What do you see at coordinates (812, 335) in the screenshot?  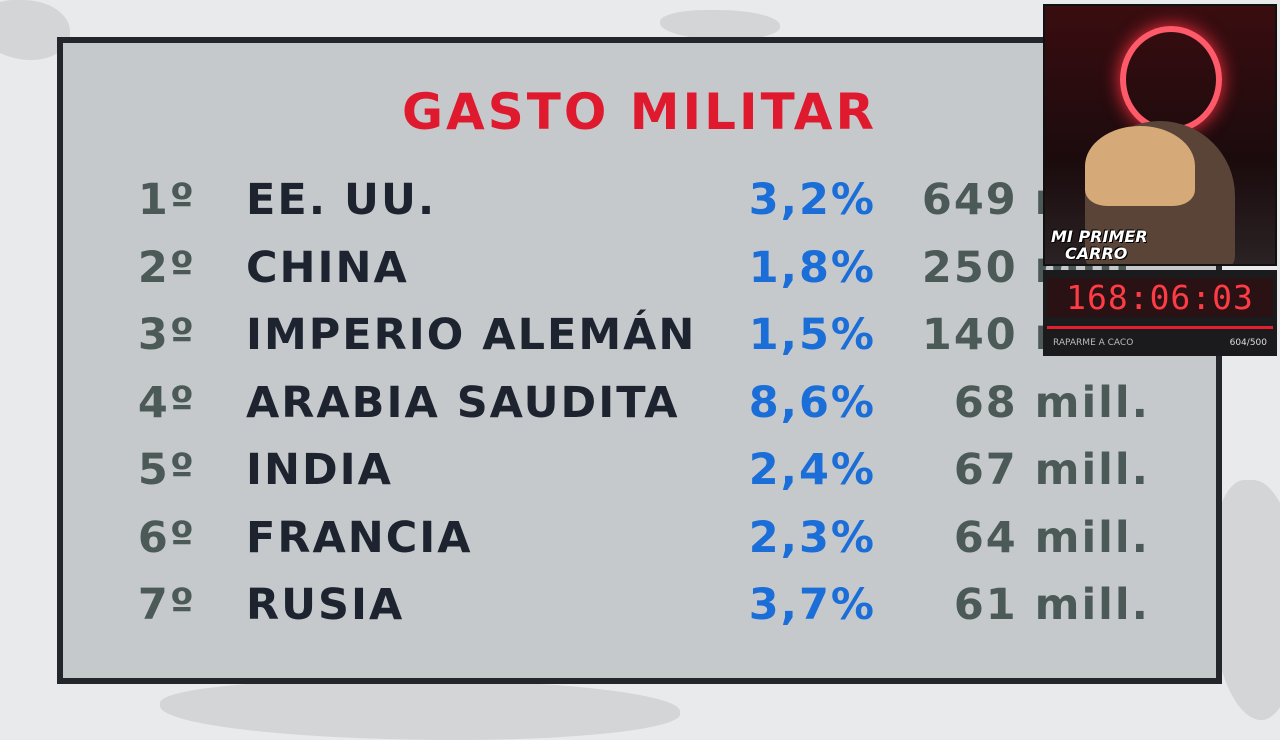 I see `cell-share: 1,5%` at bounding box center [812, 335].